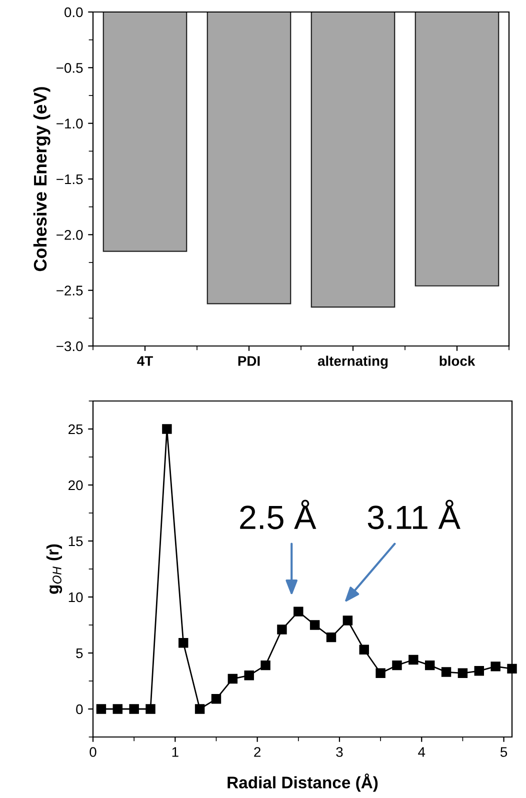  I want to click on x-axis-title: Radial Distance (Å), so click(303, 783).